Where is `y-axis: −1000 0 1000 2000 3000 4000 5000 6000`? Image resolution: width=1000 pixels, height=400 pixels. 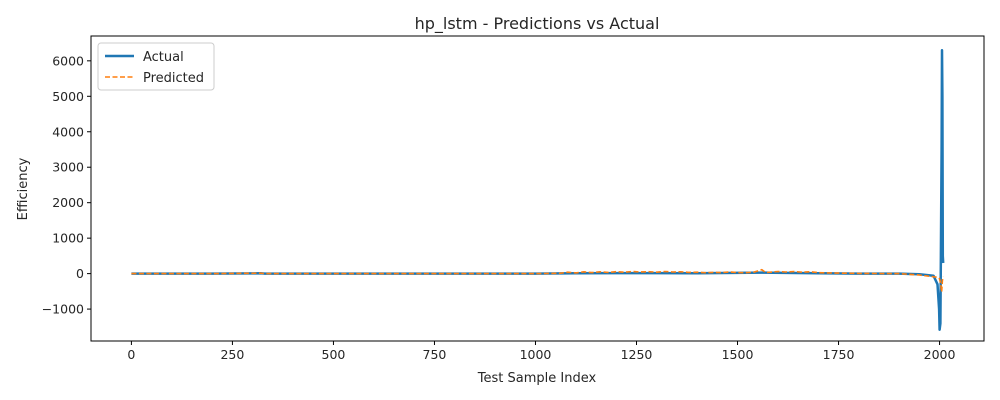
y-axis: −1000 0 1000 2000 3000 4000 5000 6000 is located at coordinates (66, 185).